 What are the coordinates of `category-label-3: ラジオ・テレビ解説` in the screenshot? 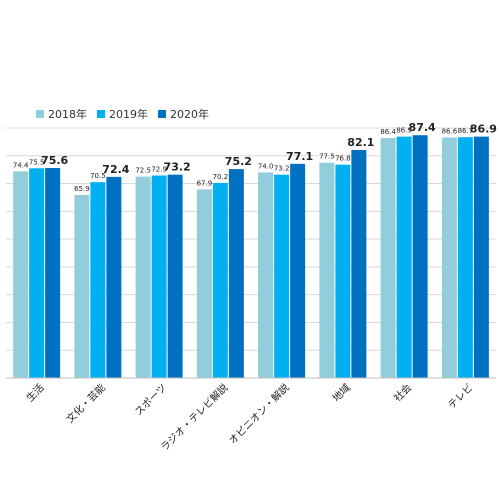 It's located at (194, 417).